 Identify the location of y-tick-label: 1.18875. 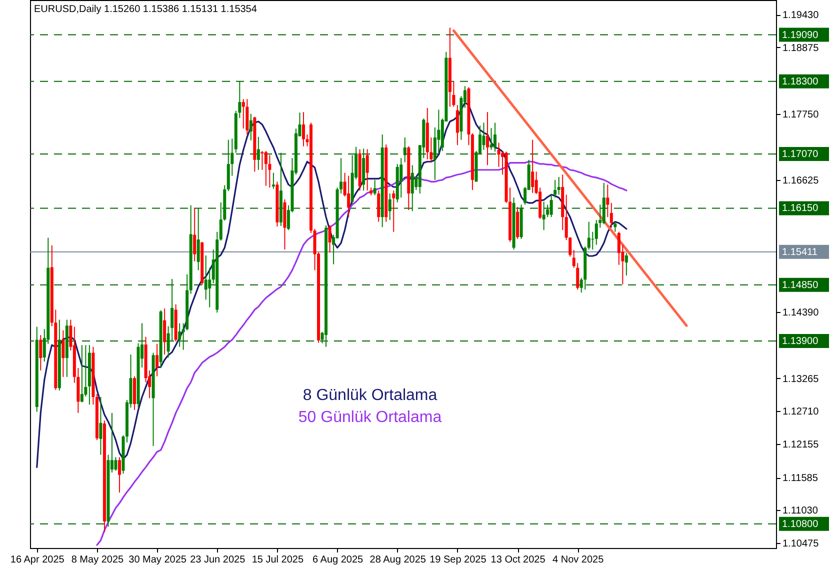
(801, 48).